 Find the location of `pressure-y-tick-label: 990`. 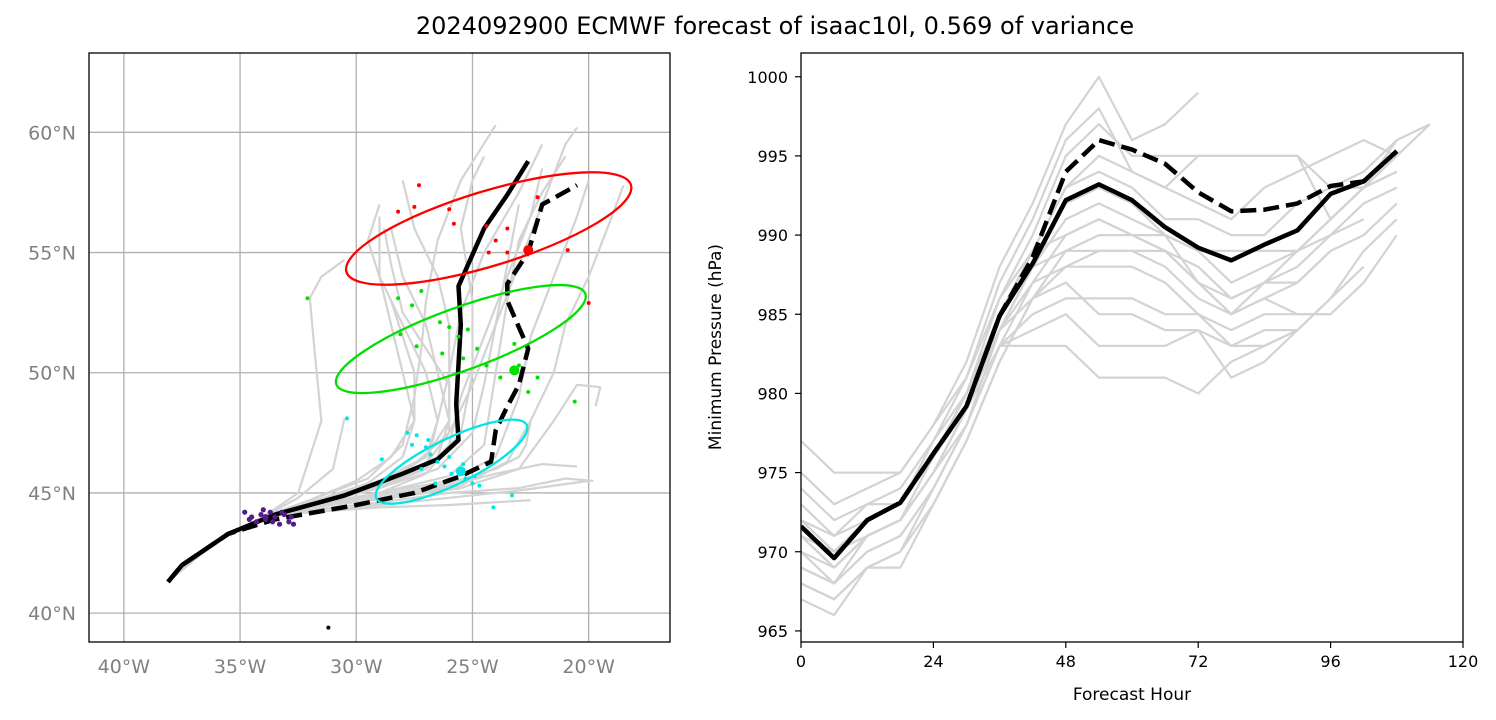

pressure-y-tick-label: 990 is located at coordinates (772, 235).